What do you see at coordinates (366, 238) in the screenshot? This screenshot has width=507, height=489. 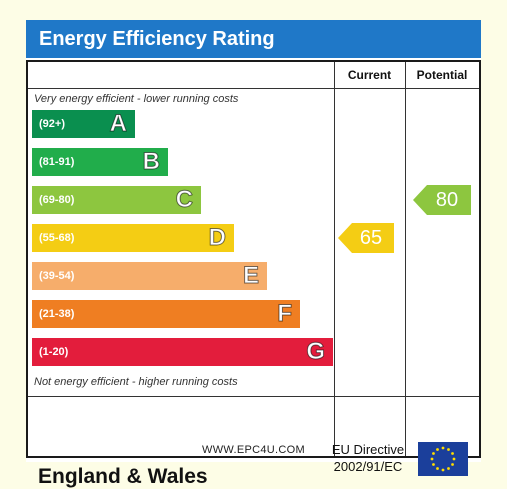 I see `current-rating-arrow: 65` at bounding box center [366, 238].